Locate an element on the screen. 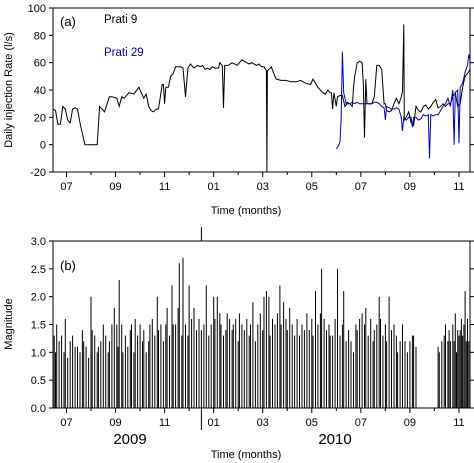 This screenshot has width=474, height=463. legend-prati-9: Prati 9 is located at coordinates (120, 20).